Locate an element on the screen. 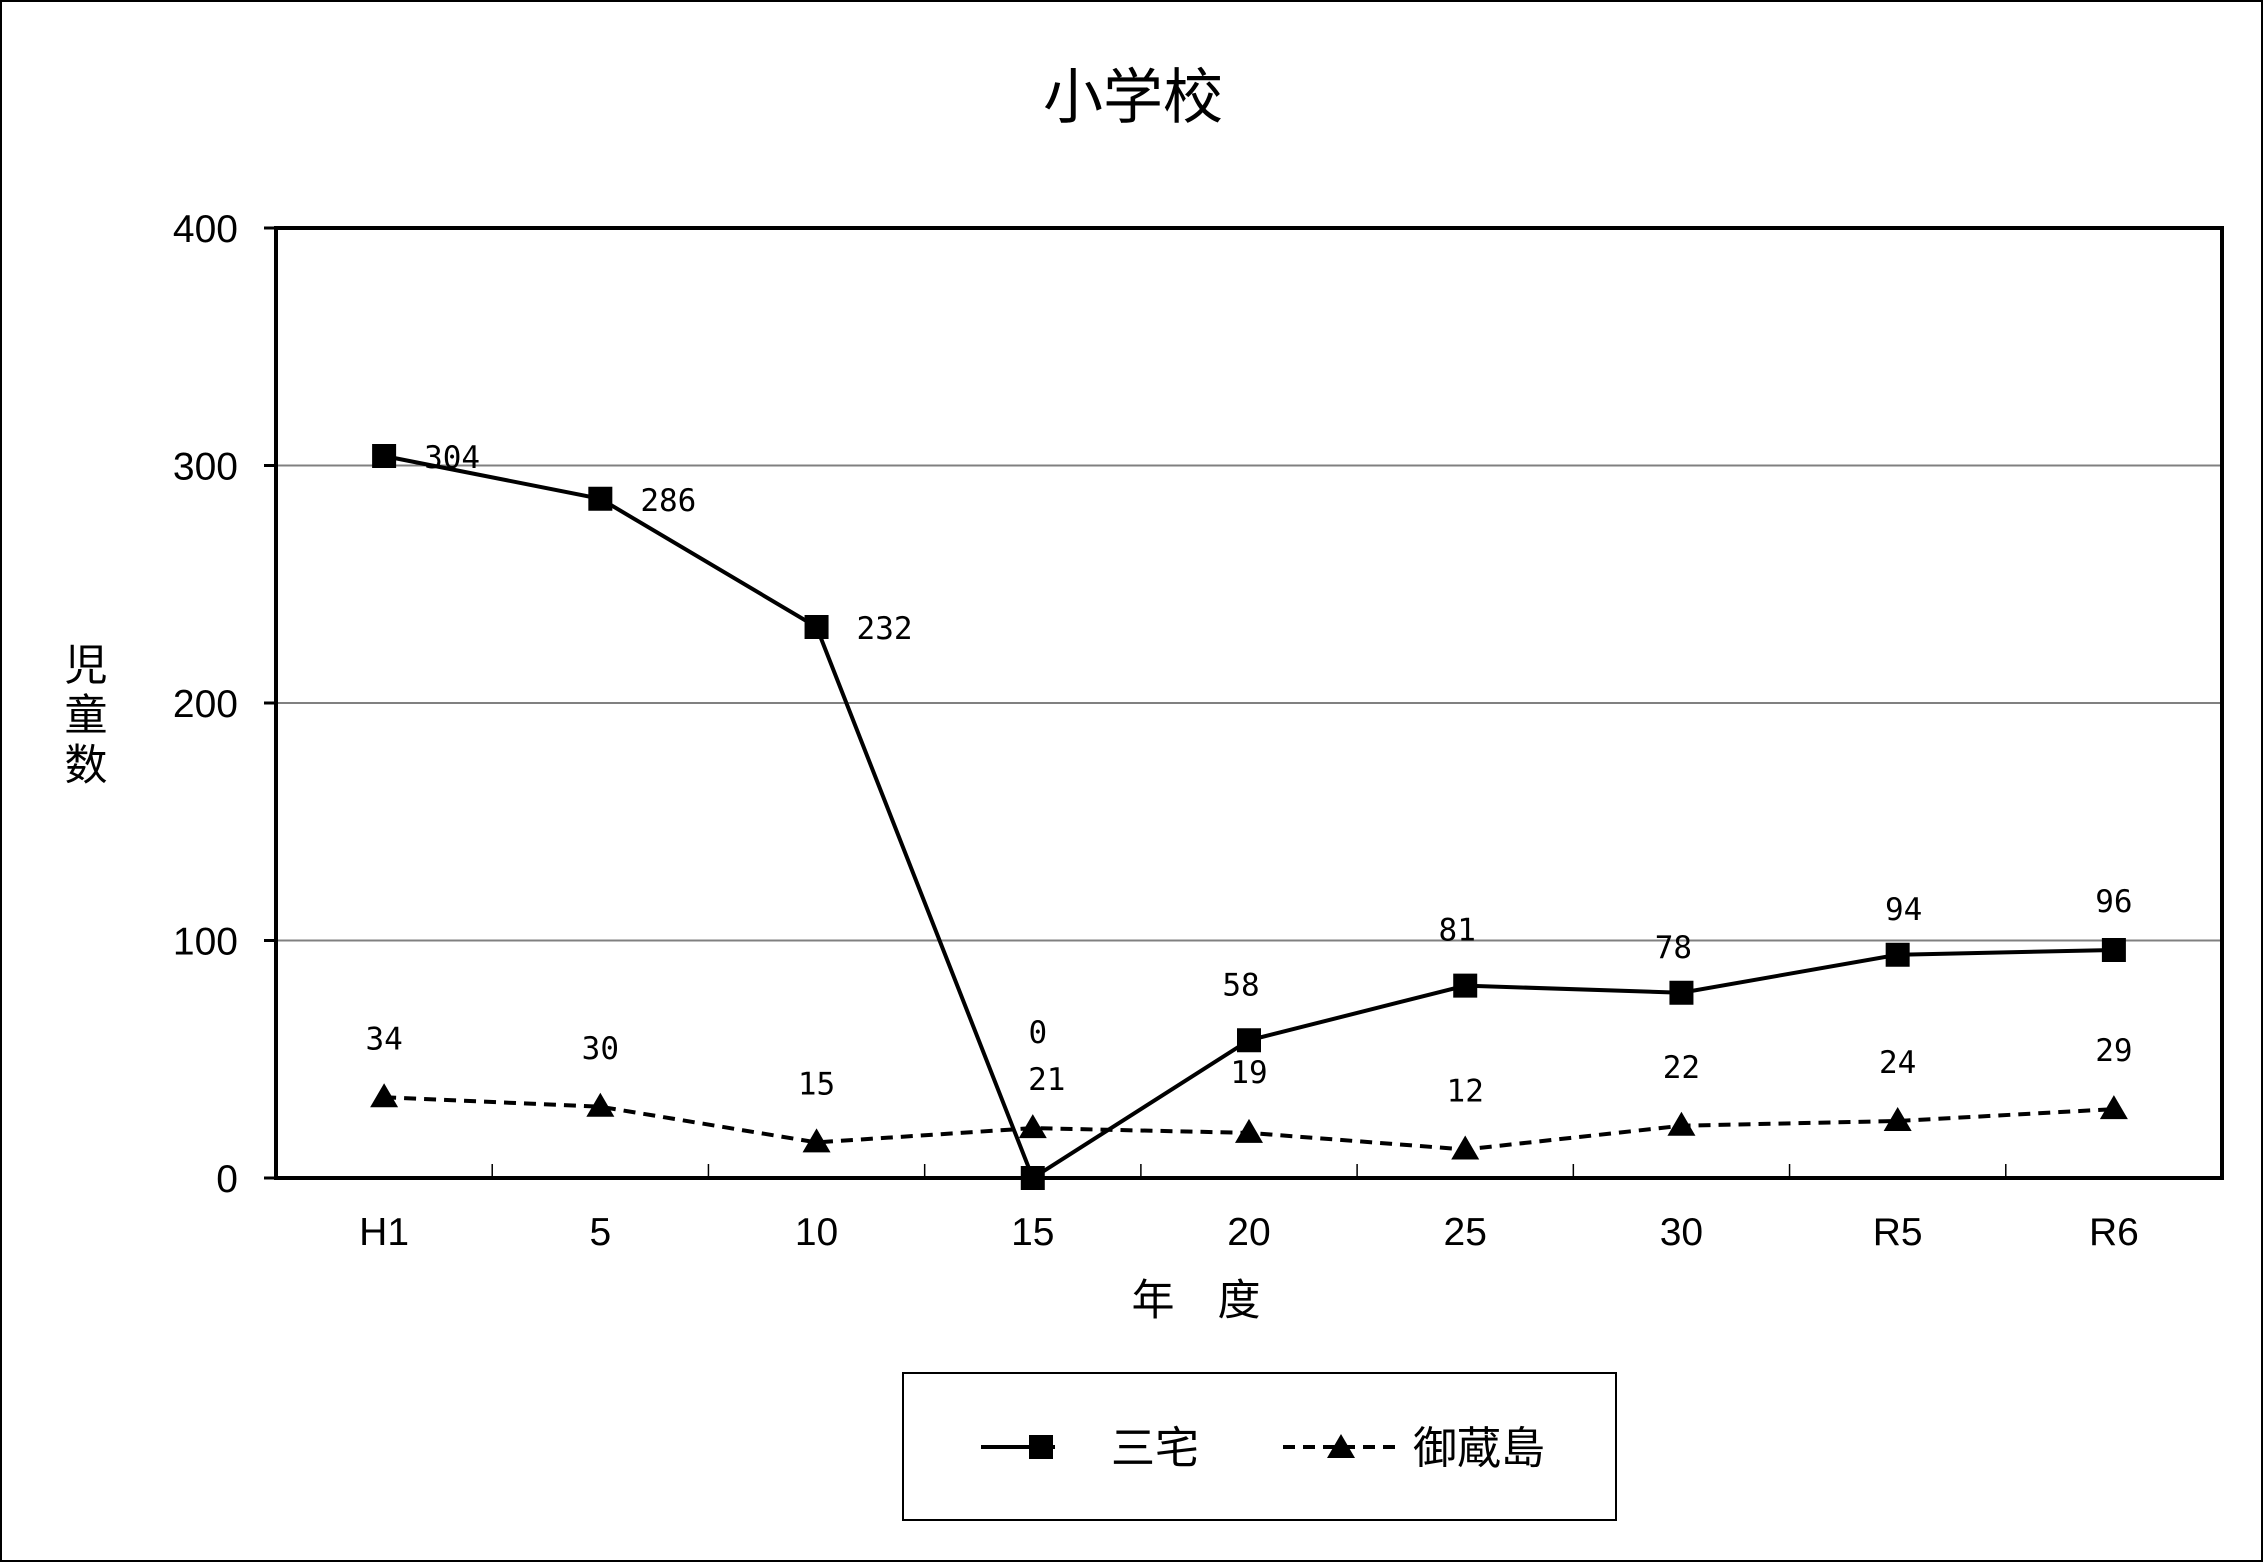  x-axis-title: 年 度 is located at coordinates (1196, 1301).